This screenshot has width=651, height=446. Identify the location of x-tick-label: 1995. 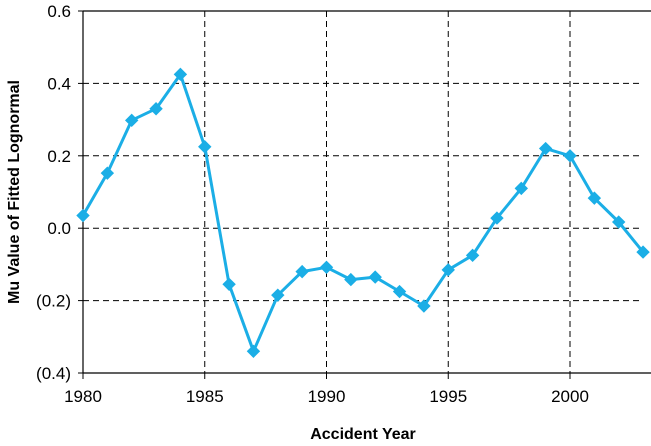
(448, 396).